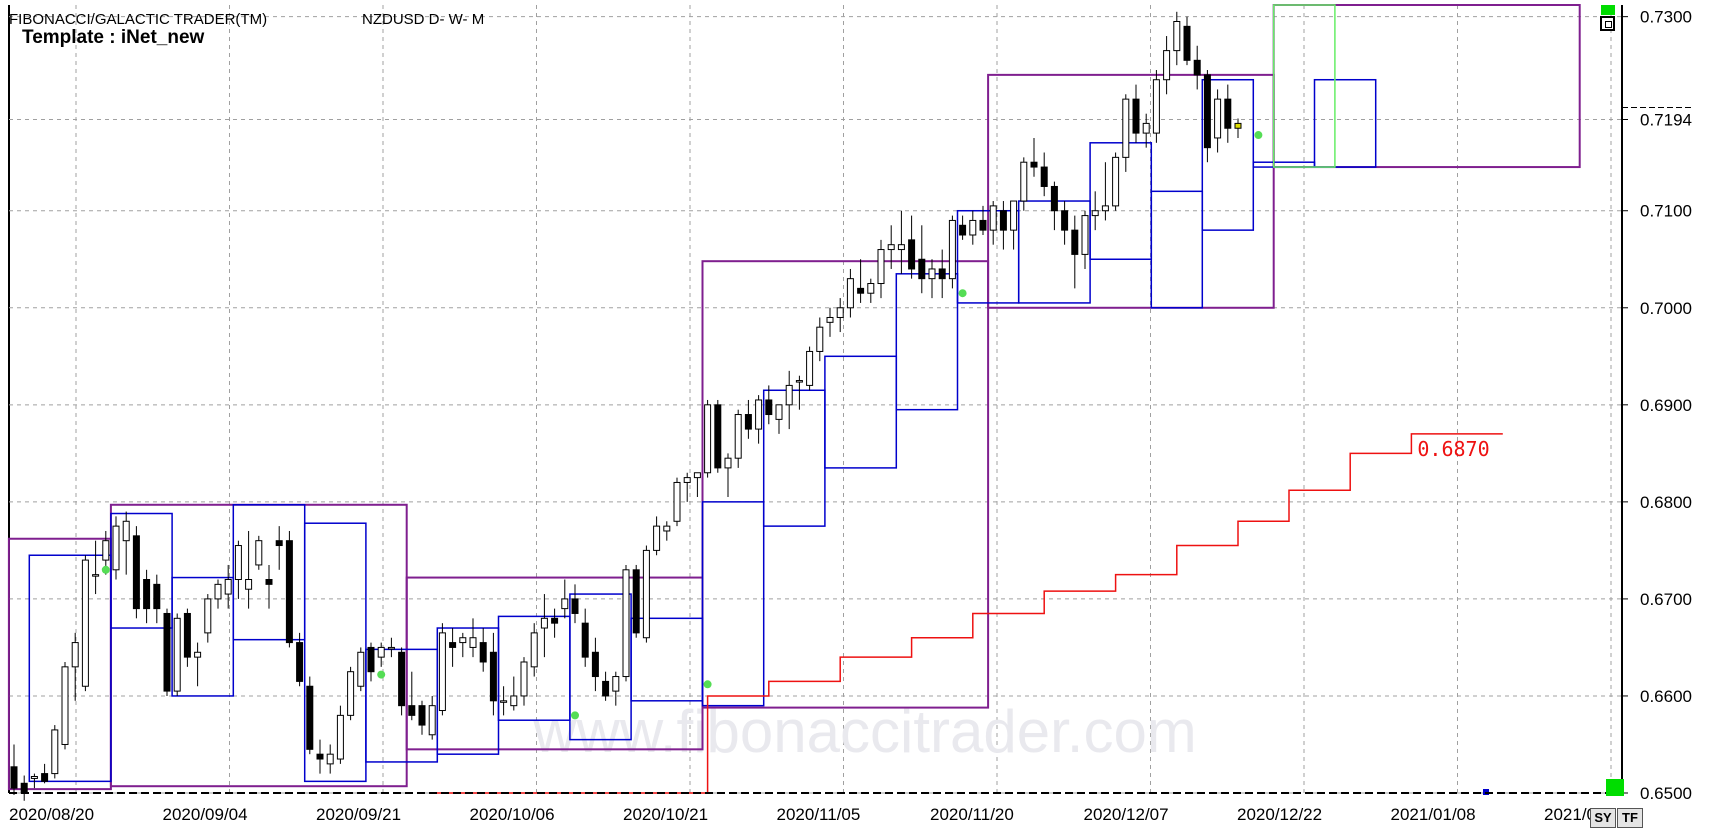  What do you see at coordinates (1607, 23) in the screenshot?
I see `restore-window-icon` at bounding box center [1607, 23].